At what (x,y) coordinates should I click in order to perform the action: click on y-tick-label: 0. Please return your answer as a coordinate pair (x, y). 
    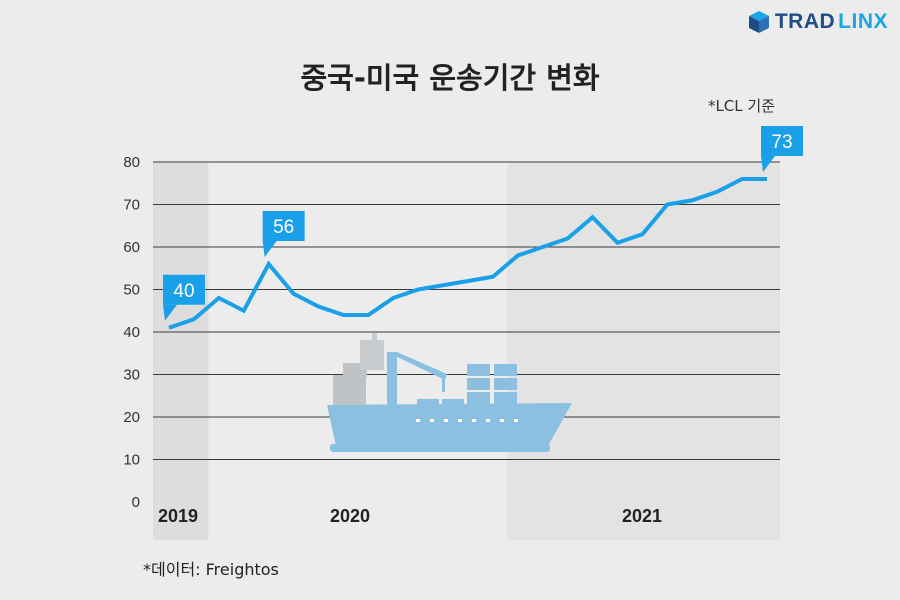
    Looking at the image, I should click on (136, 502).